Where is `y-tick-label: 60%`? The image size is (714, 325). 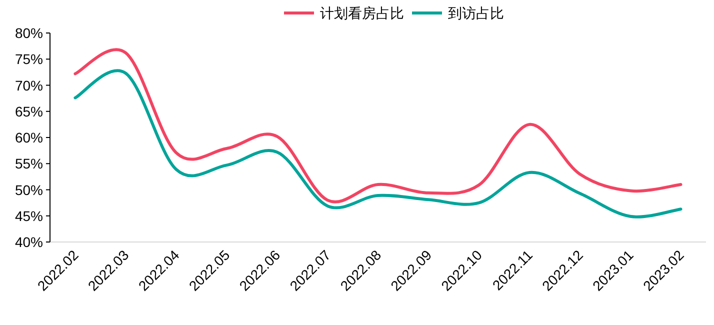
y-tick-label: 60% is located at coordinates (28, 138).